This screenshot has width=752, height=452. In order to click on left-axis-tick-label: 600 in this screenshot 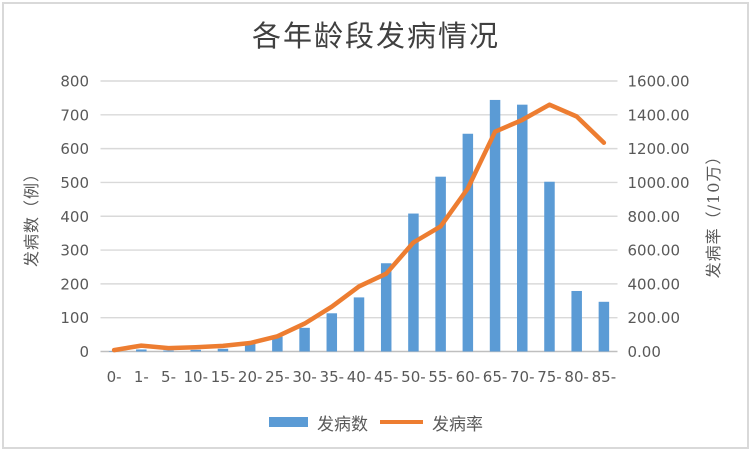, I will do `click(74, 149)`.